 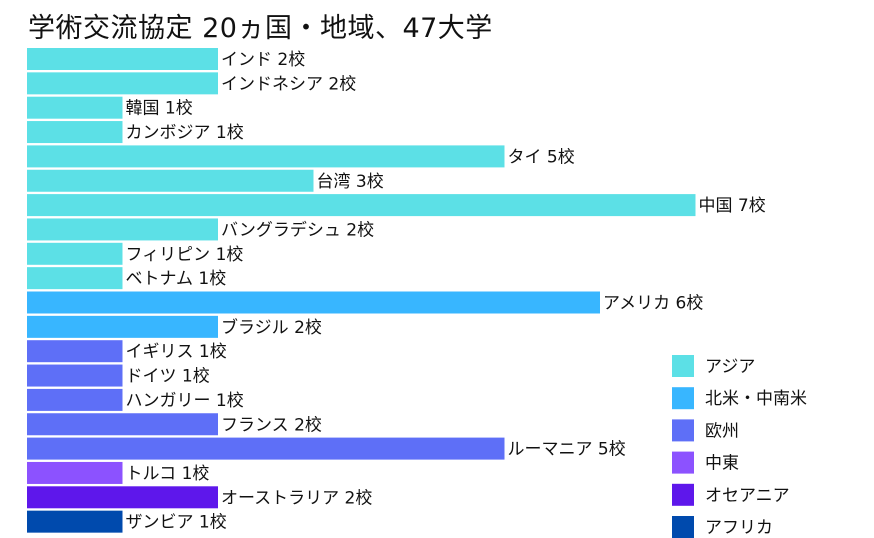 What do you see at coordinates (185, 255) in the screenshot?
I see `bar-label-9: フィリピン 1校` at bounding box center [185, 255].